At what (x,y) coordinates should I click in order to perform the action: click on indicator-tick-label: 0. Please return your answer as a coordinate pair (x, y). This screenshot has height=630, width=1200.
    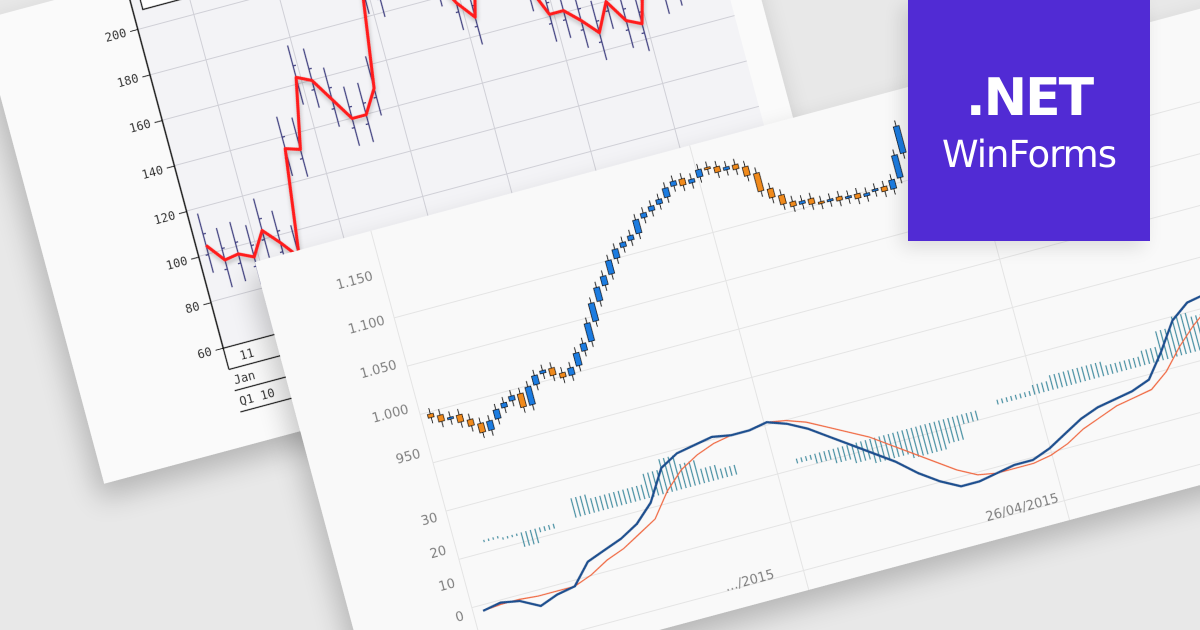
    Looking at the image, I should click on (460, 617).